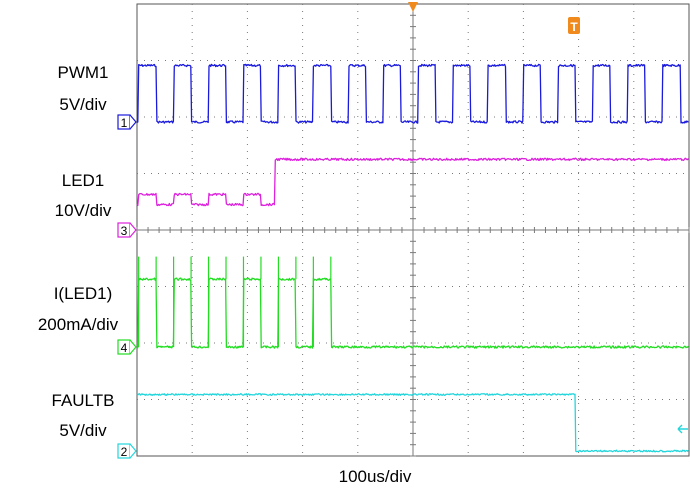 Image resolution: width=690 pixels, height=491 pixels. What do you see at coordinates (124, 348) in the screenshot?
I see `channel-marker-number: 4` at bounding box center [124, 348].